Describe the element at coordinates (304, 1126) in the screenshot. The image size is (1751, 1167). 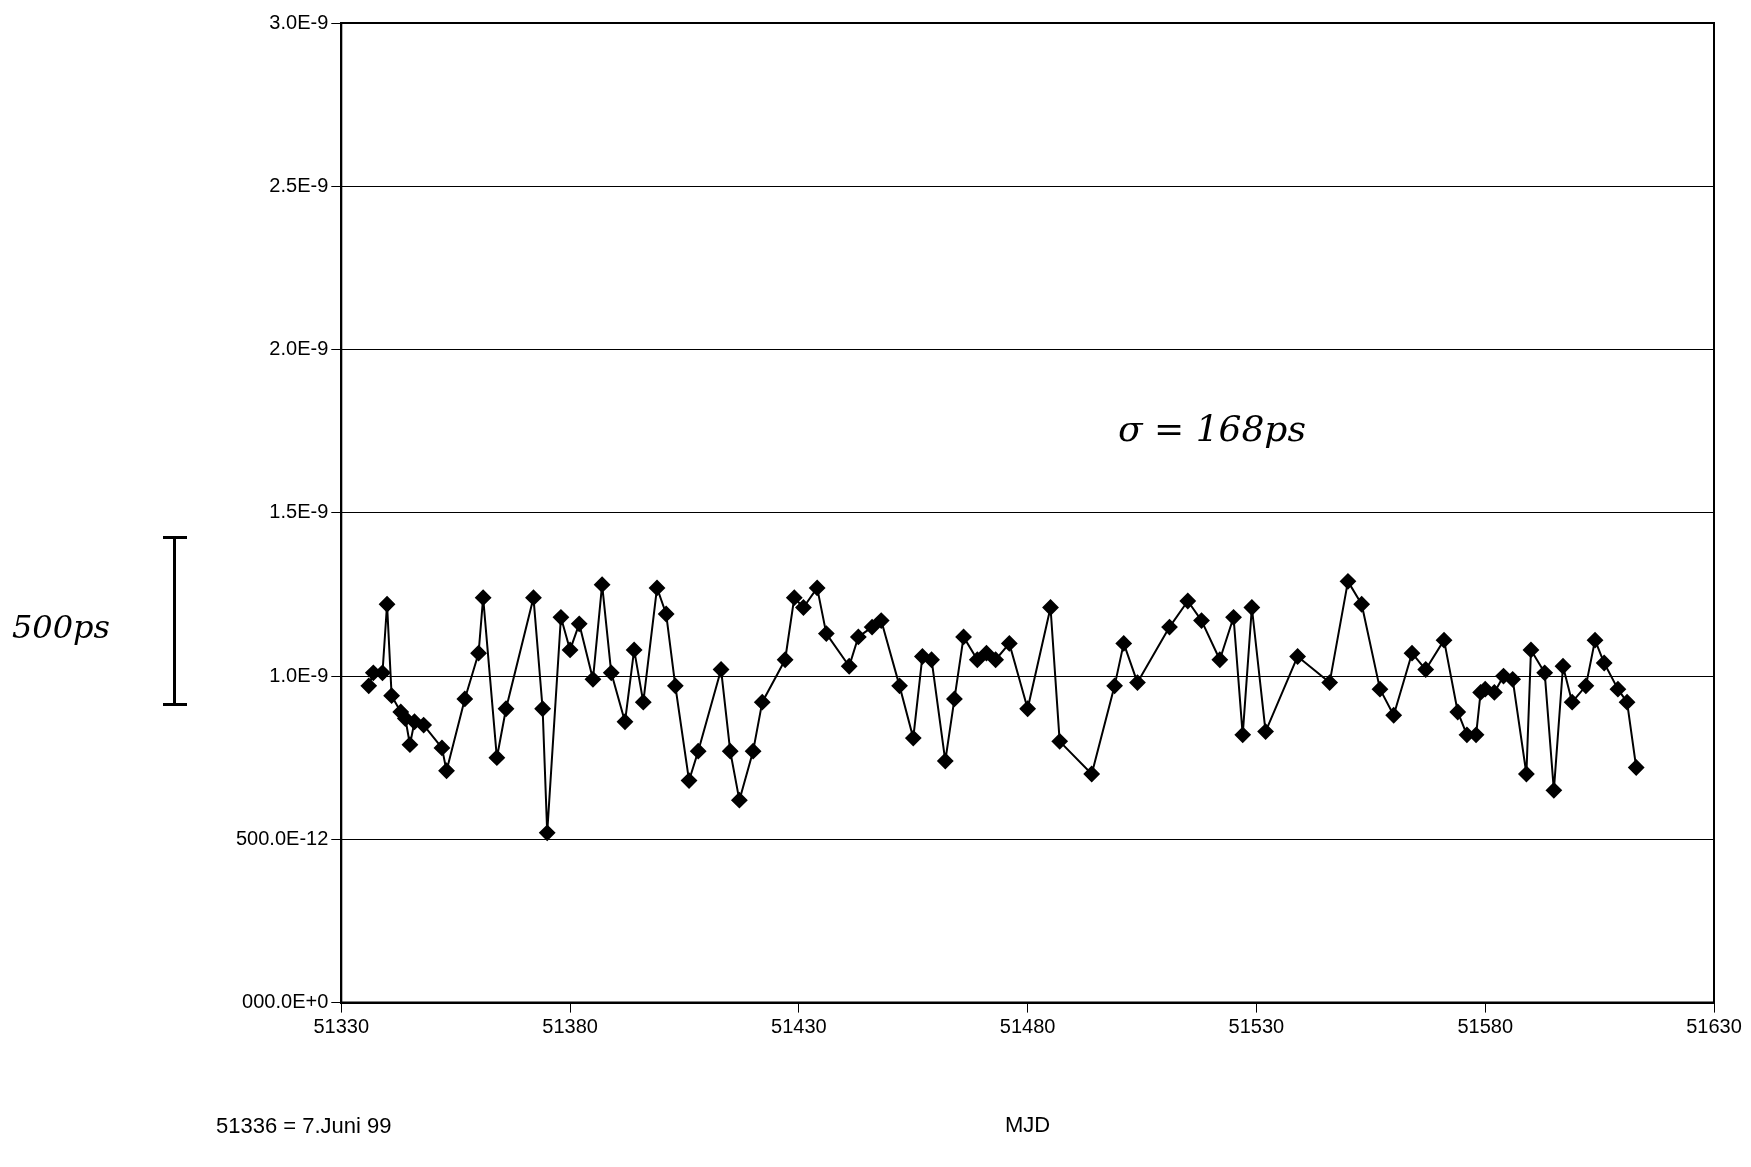
I see `text: 51336 = 7.Juni 99` at that location.